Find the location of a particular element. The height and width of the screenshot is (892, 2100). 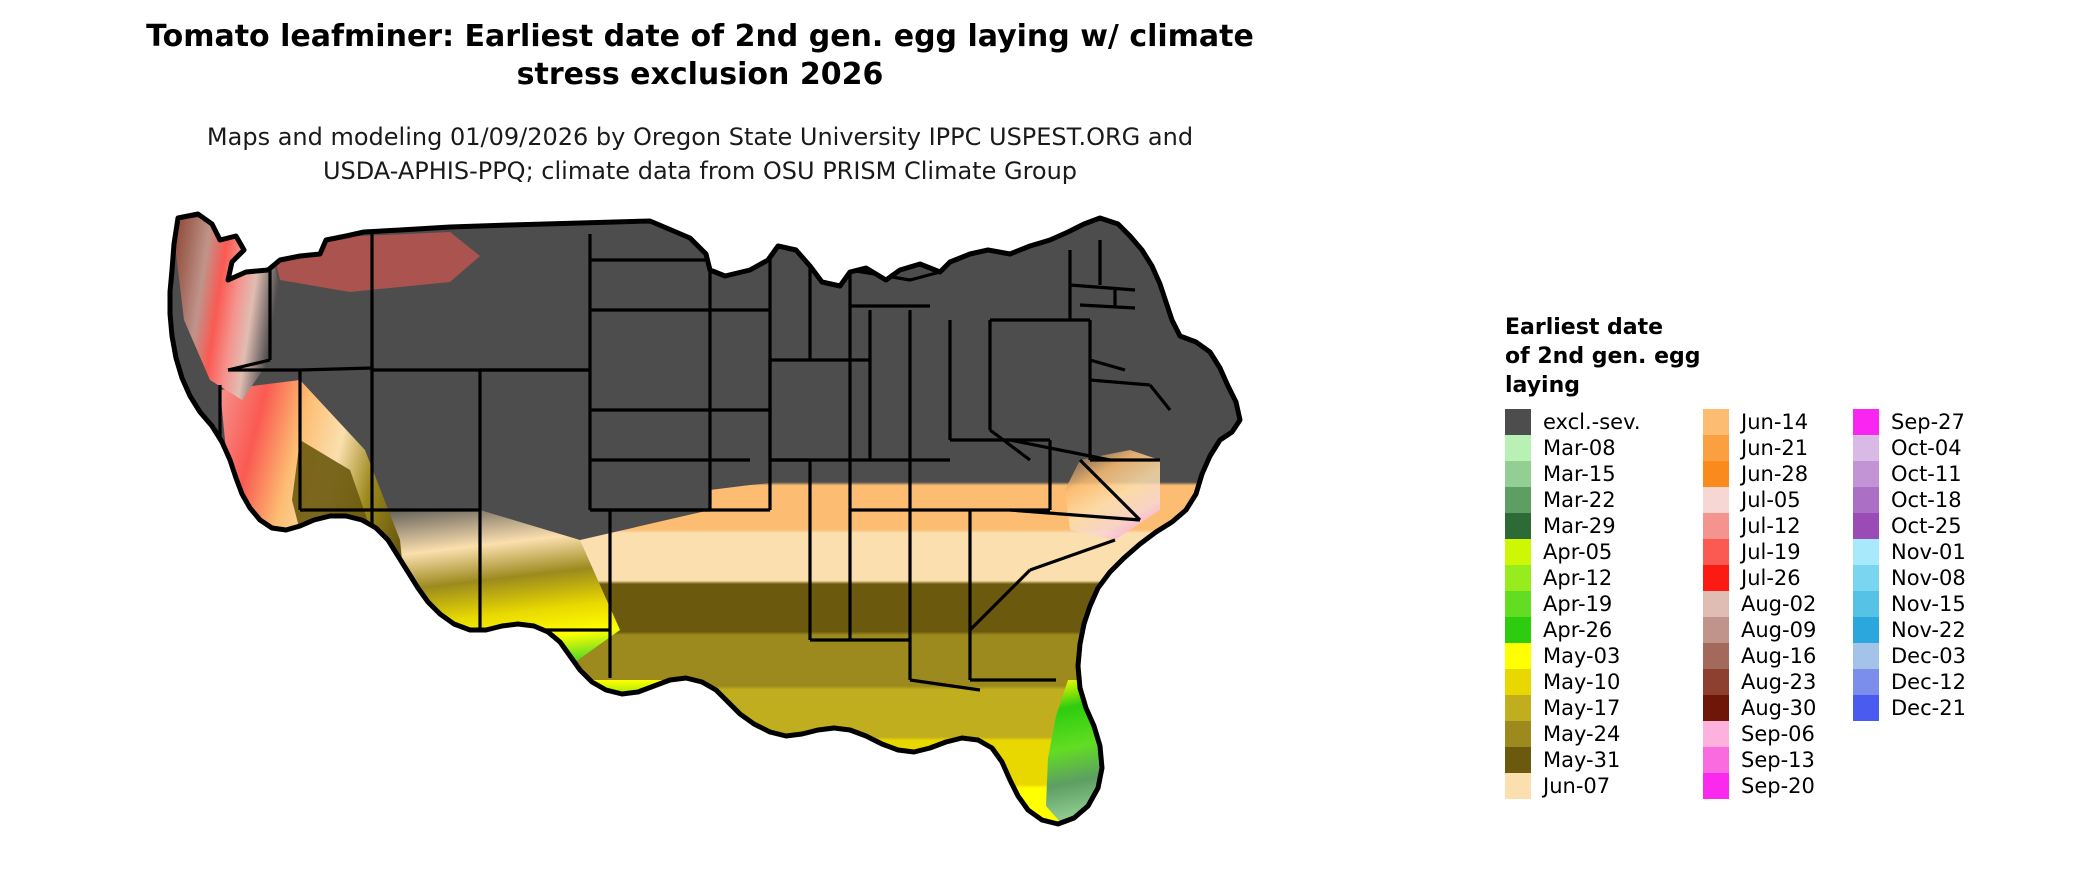

legend-item: Apr-19 is located at coordinates (1604, 604).